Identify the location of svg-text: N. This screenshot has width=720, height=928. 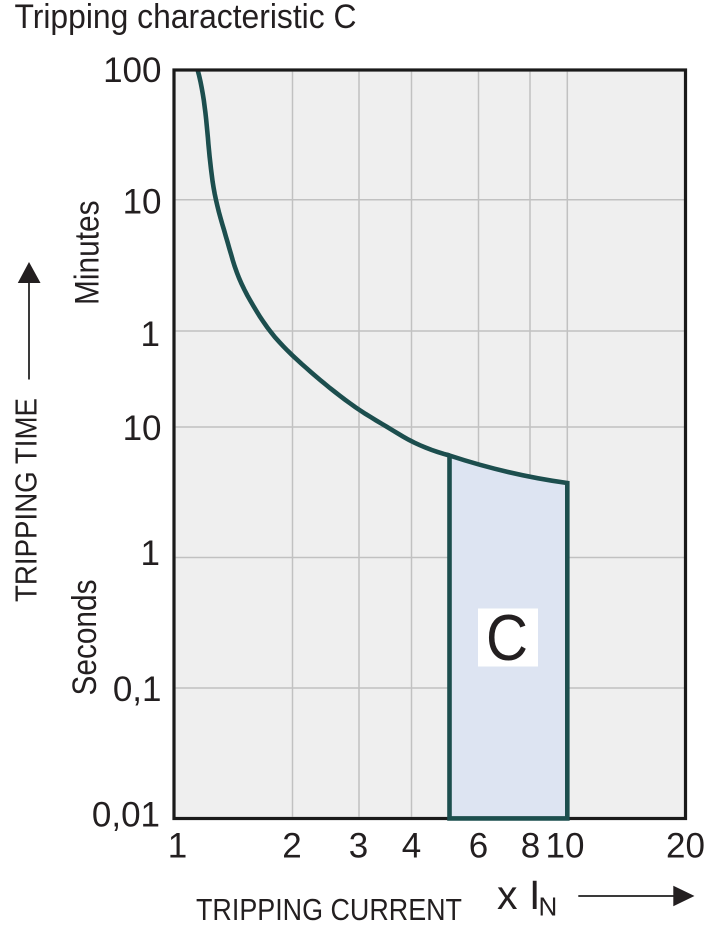
(548, 907).